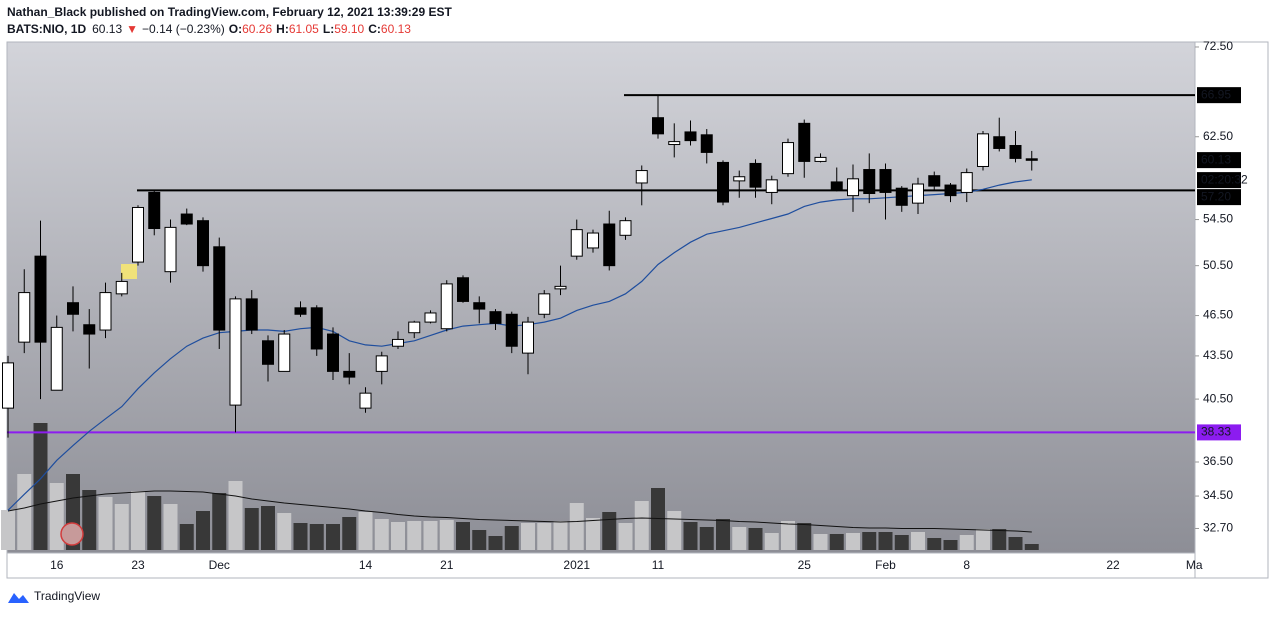  I want to click on x-tick-label: 14, so click(366, 565).